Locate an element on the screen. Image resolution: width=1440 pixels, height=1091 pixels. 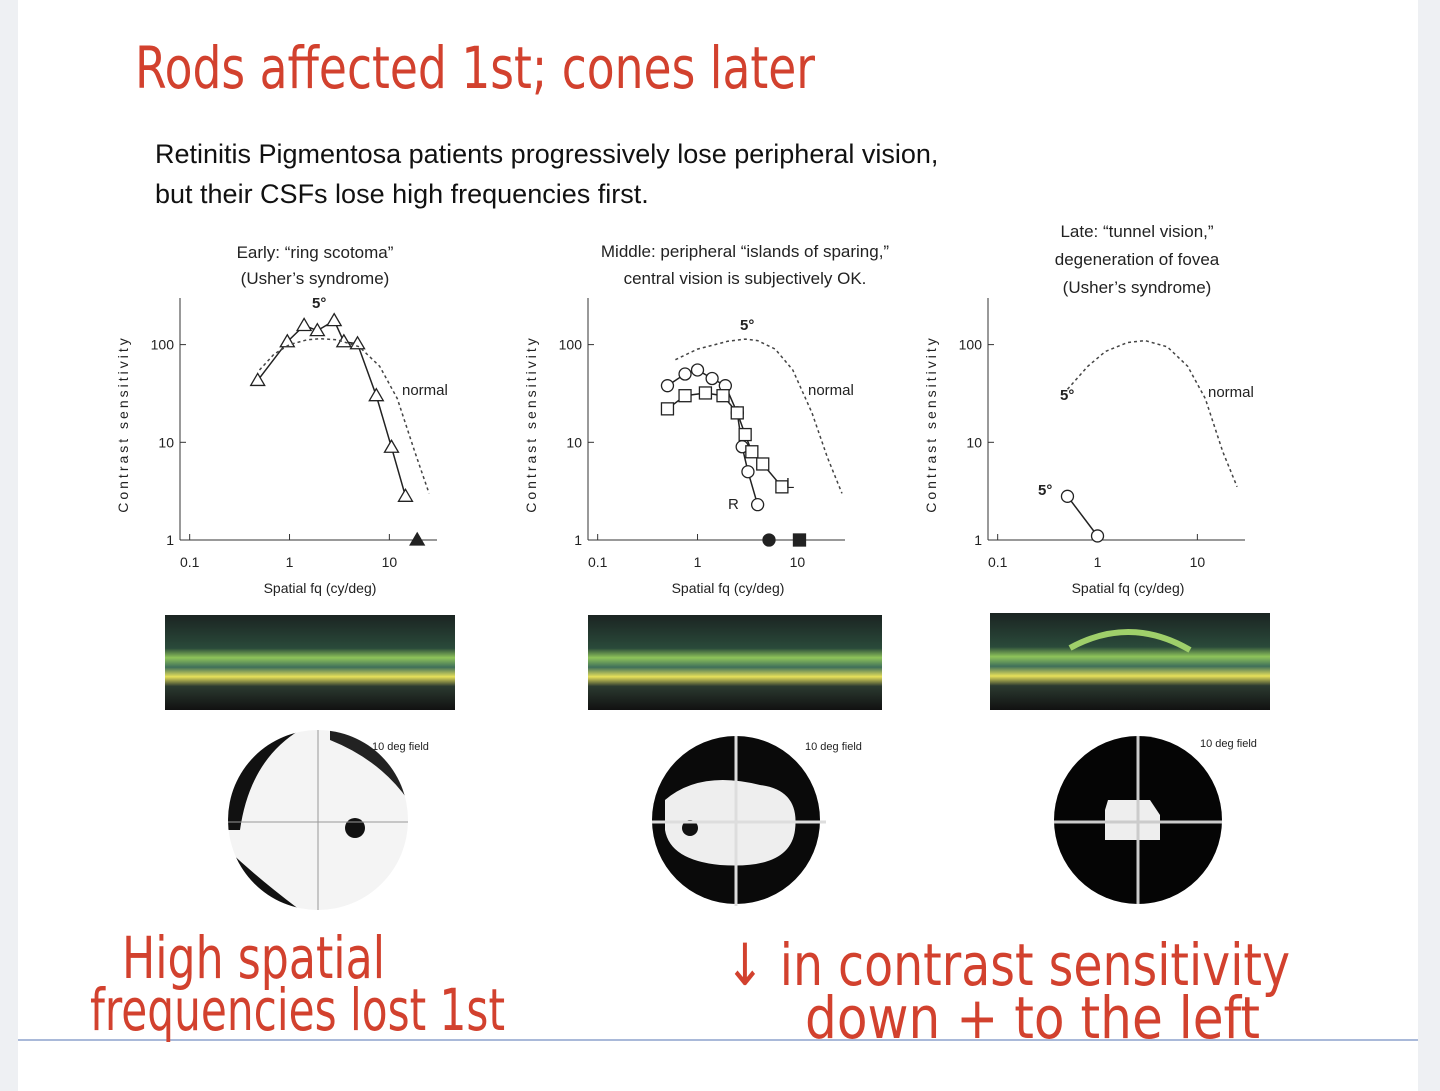
chart-title: central vision is subjectively OK. is located at coordinates (745, 278).